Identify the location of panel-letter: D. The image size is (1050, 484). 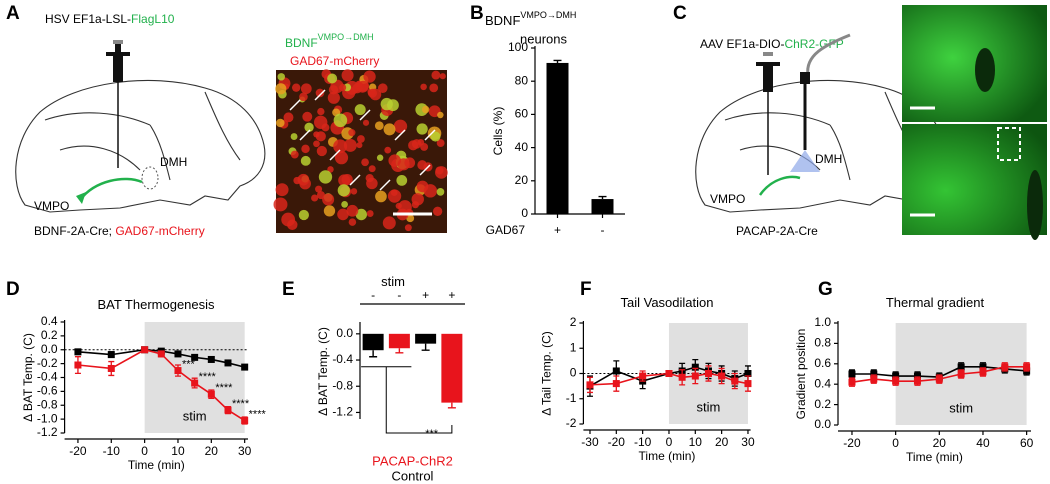
(13, 289).